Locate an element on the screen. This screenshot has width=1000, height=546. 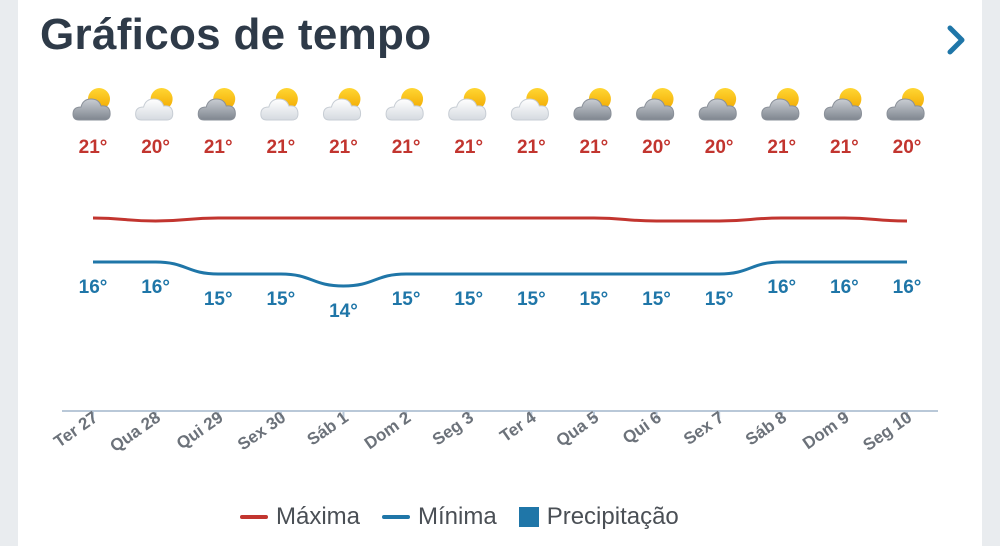
x-tick-label: Seg 3 is located at coordinates (453, 429).